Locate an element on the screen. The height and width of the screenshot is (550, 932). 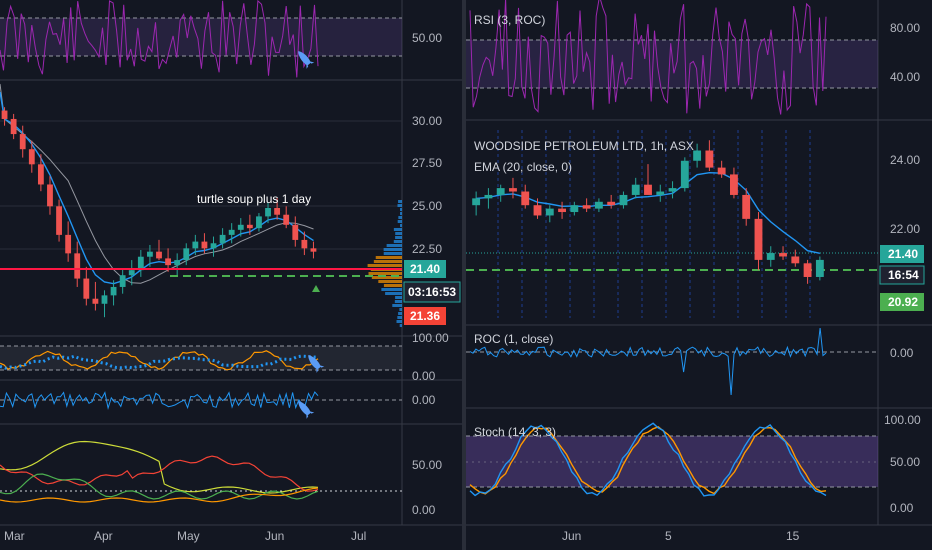
left-osc1-tick: 0.00 is located at coordinates (424, 376).